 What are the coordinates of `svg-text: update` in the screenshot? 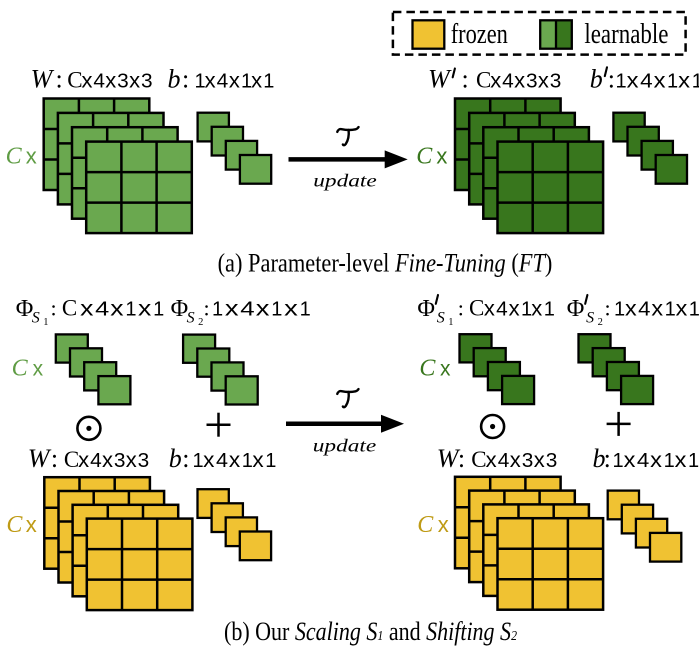 It's located at (345, 445).